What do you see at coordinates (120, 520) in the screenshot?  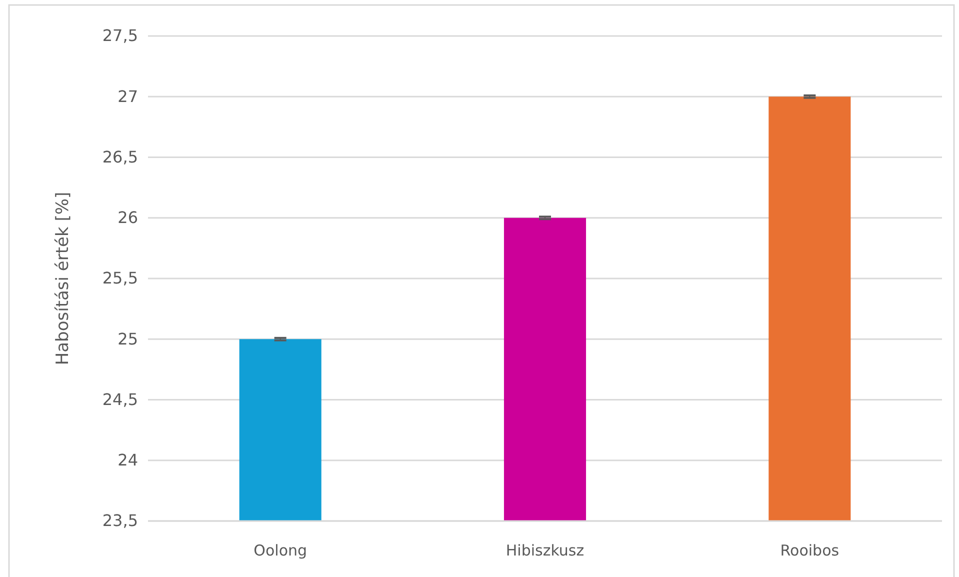 I see `y-tick-label: 23,5` at bounding box center [120, 520].